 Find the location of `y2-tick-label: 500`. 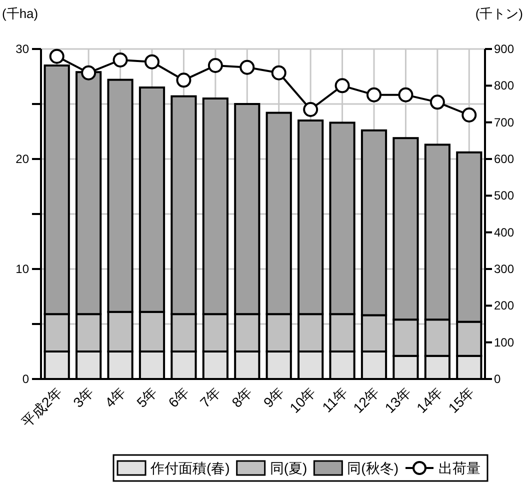

y2-tick-label: 500 is located at coordinates (504, 195).